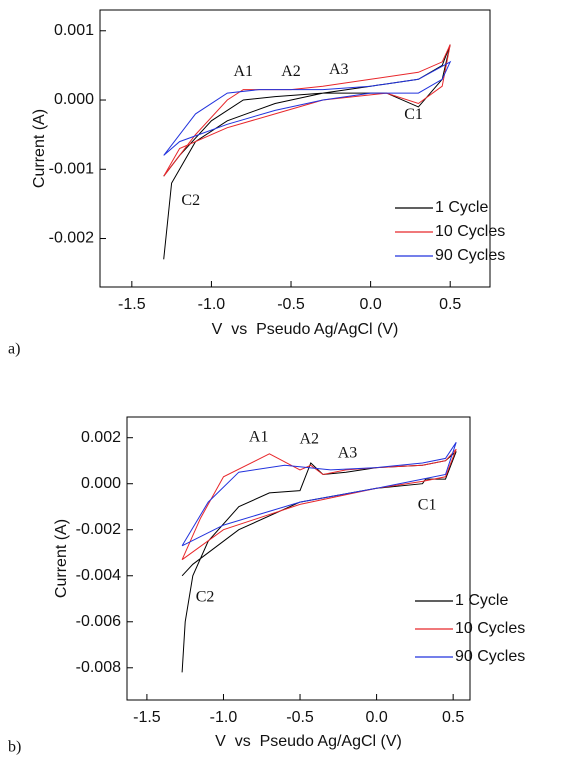  What do you see at coordinates (101, 437) in the screenshot?
I see `y-tick-label: 0.002` at bounding box center [101, 437].